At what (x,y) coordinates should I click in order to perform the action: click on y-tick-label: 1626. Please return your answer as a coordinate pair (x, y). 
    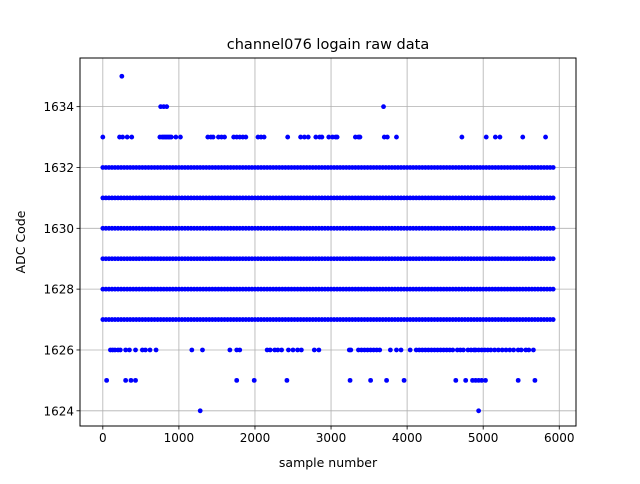
    Looking at the image, I should click on (58, 350).